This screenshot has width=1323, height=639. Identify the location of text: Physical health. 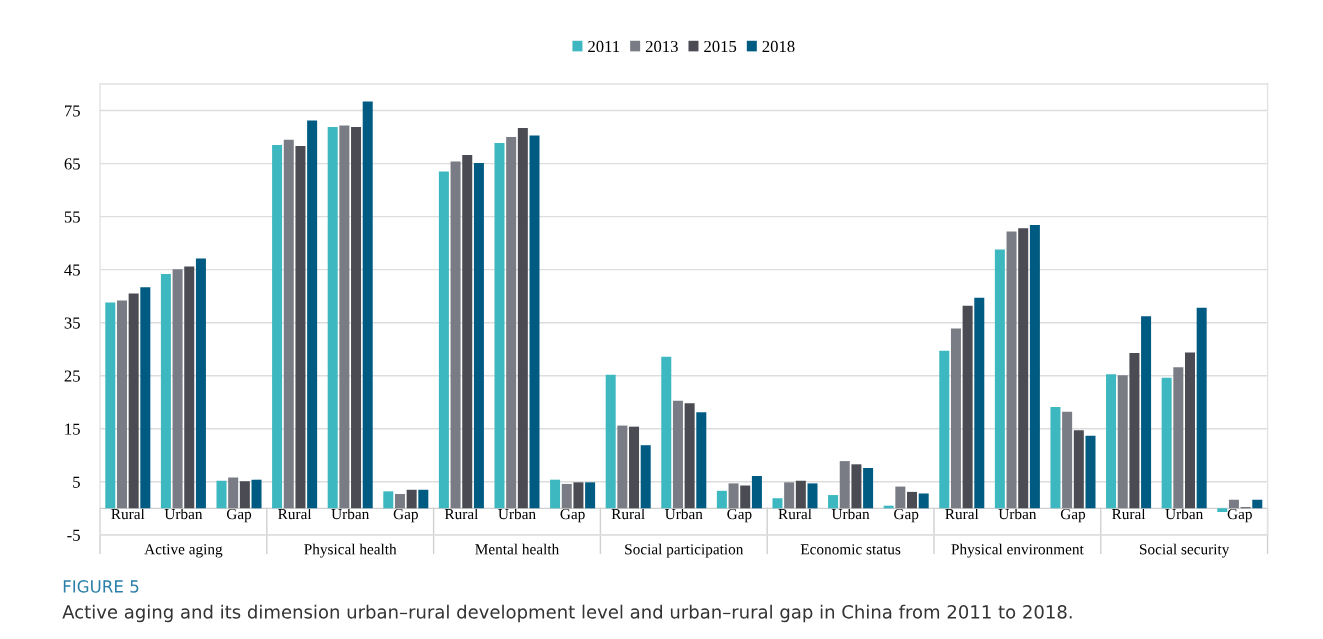
(350, 550).